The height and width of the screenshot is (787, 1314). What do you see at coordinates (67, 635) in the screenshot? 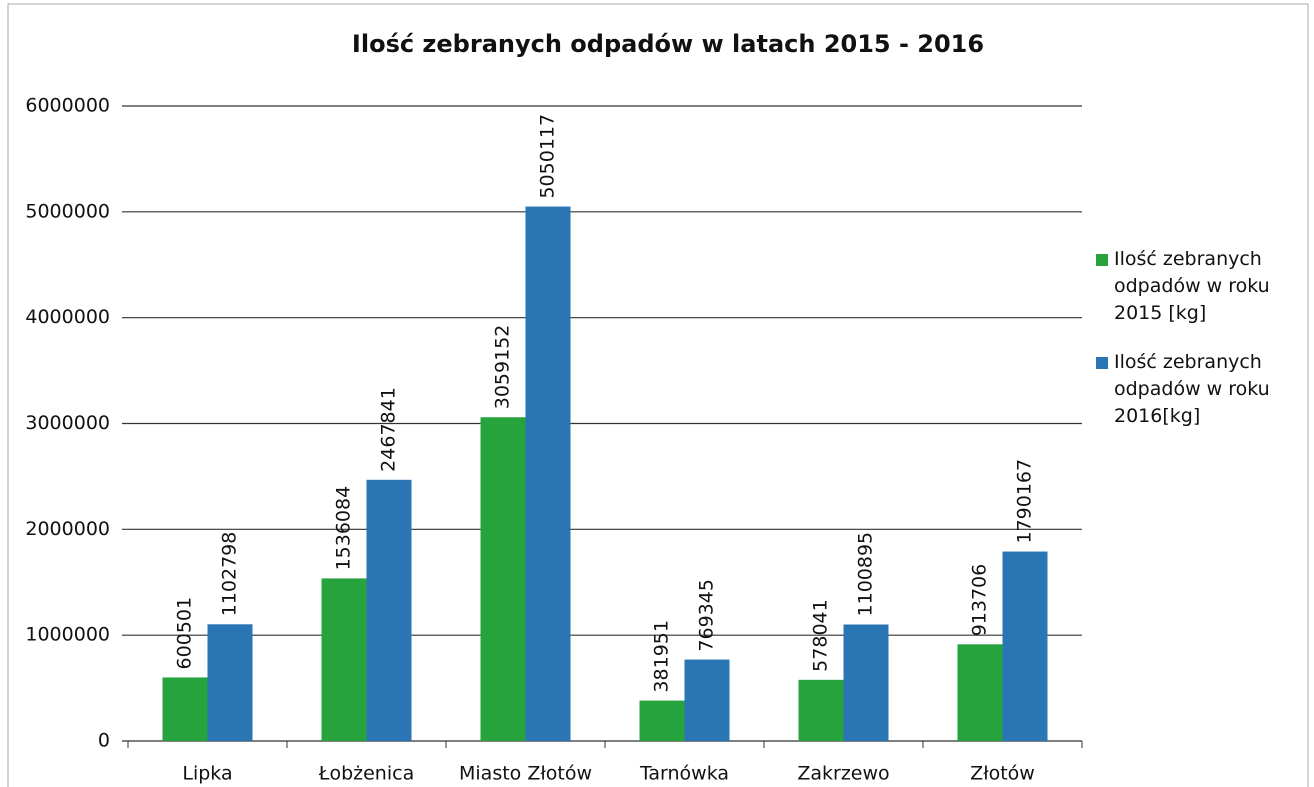
I see `y-tick-label: 1000000` at bounding box center [67, 635].